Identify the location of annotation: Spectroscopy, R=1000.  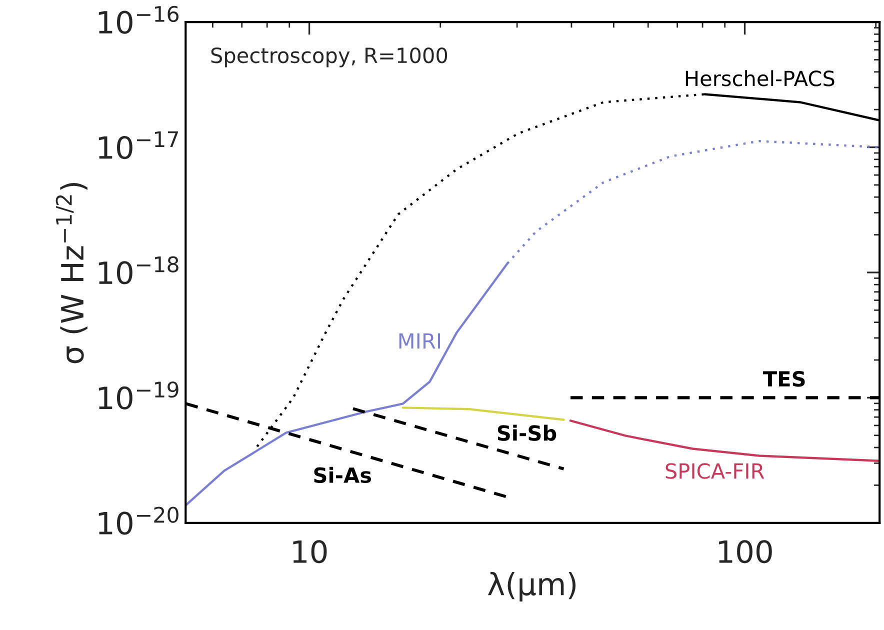
(329, 57).